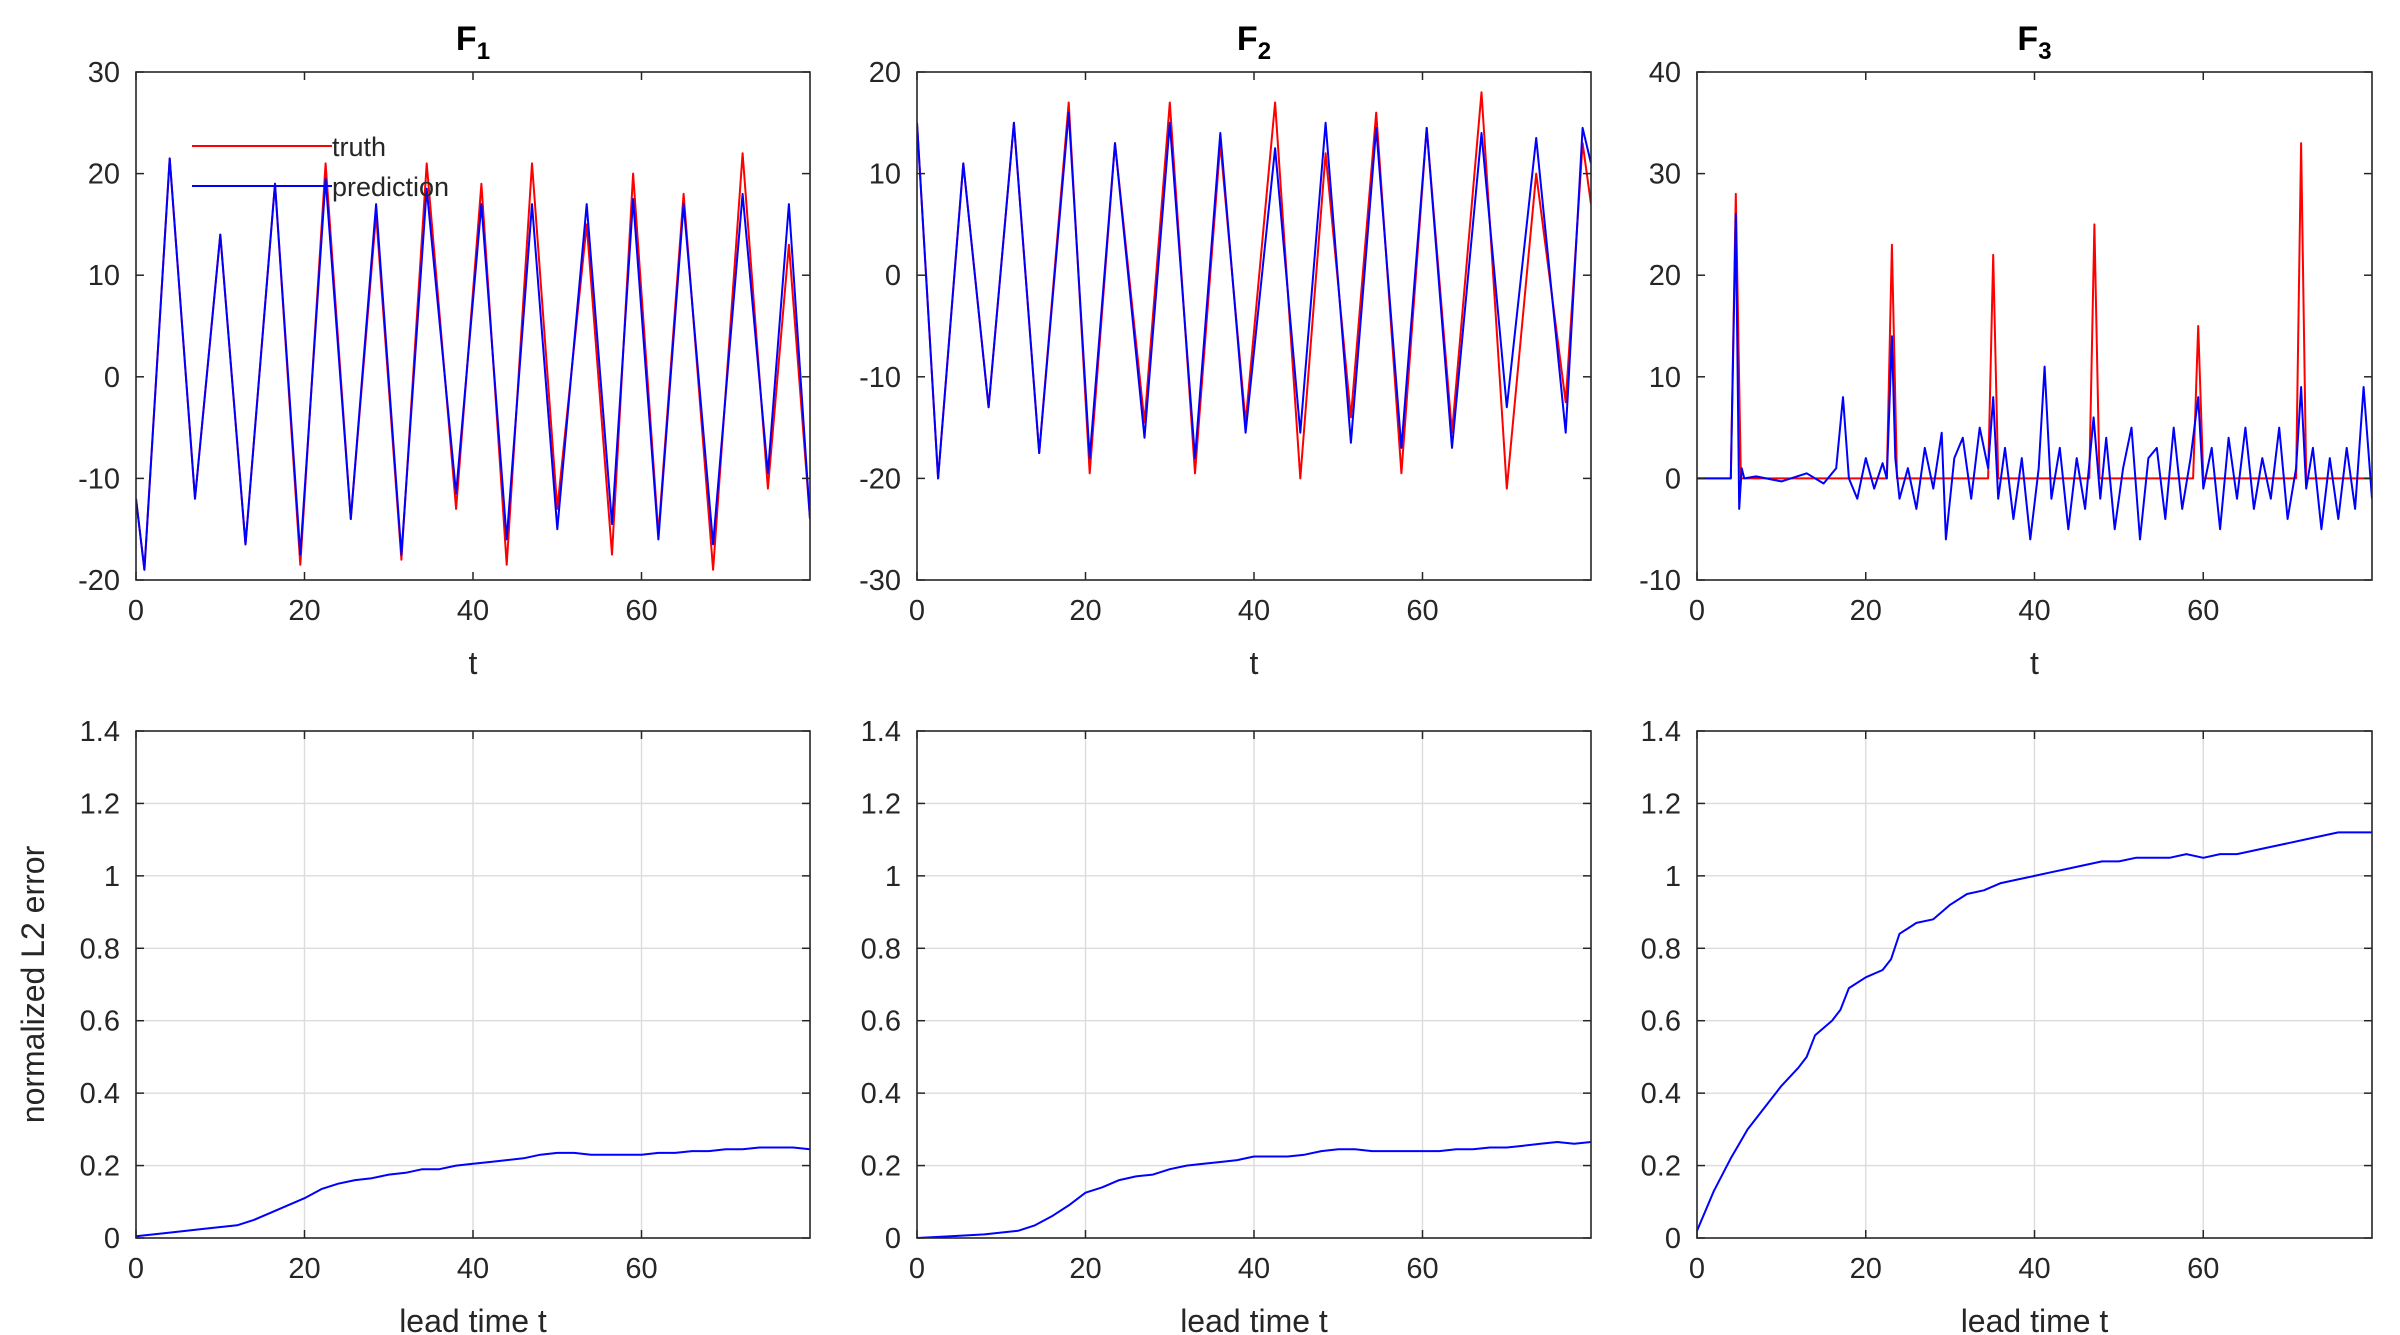 The height and width of the screenshot is (1335, 2400). I want to click on panel-title-subscript: 1, so click(483, 51).